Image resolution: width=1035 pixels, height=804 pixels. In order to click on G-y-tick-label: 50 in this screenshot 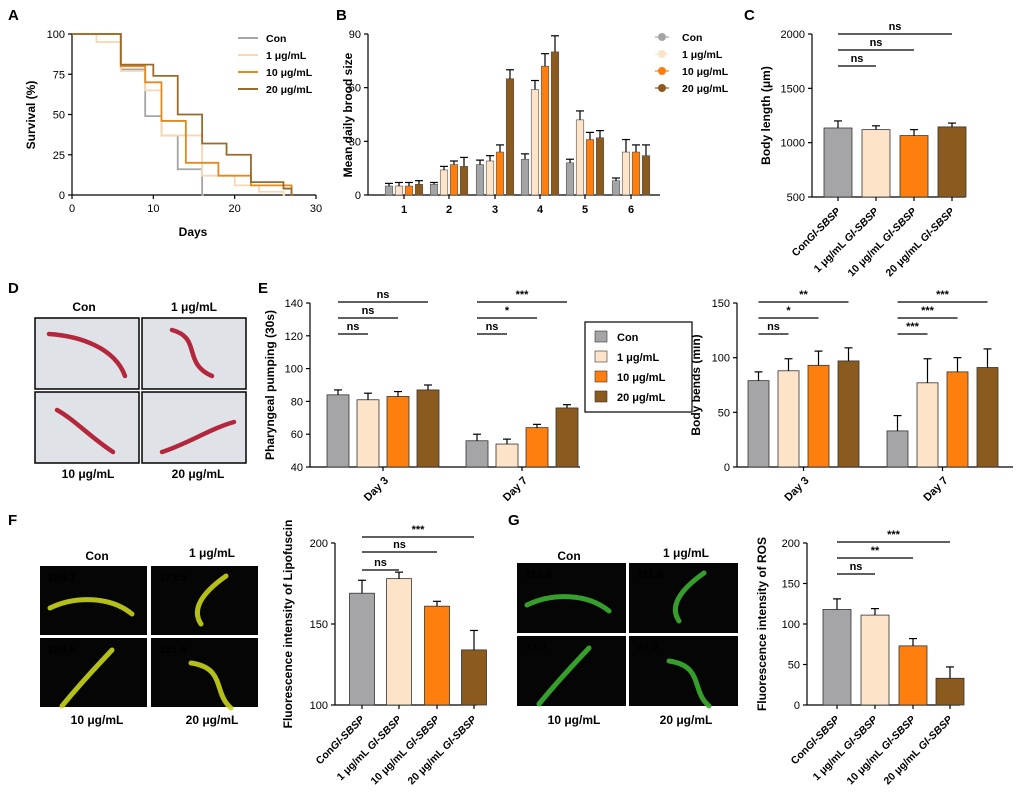, I will do `click(794, 666)`.